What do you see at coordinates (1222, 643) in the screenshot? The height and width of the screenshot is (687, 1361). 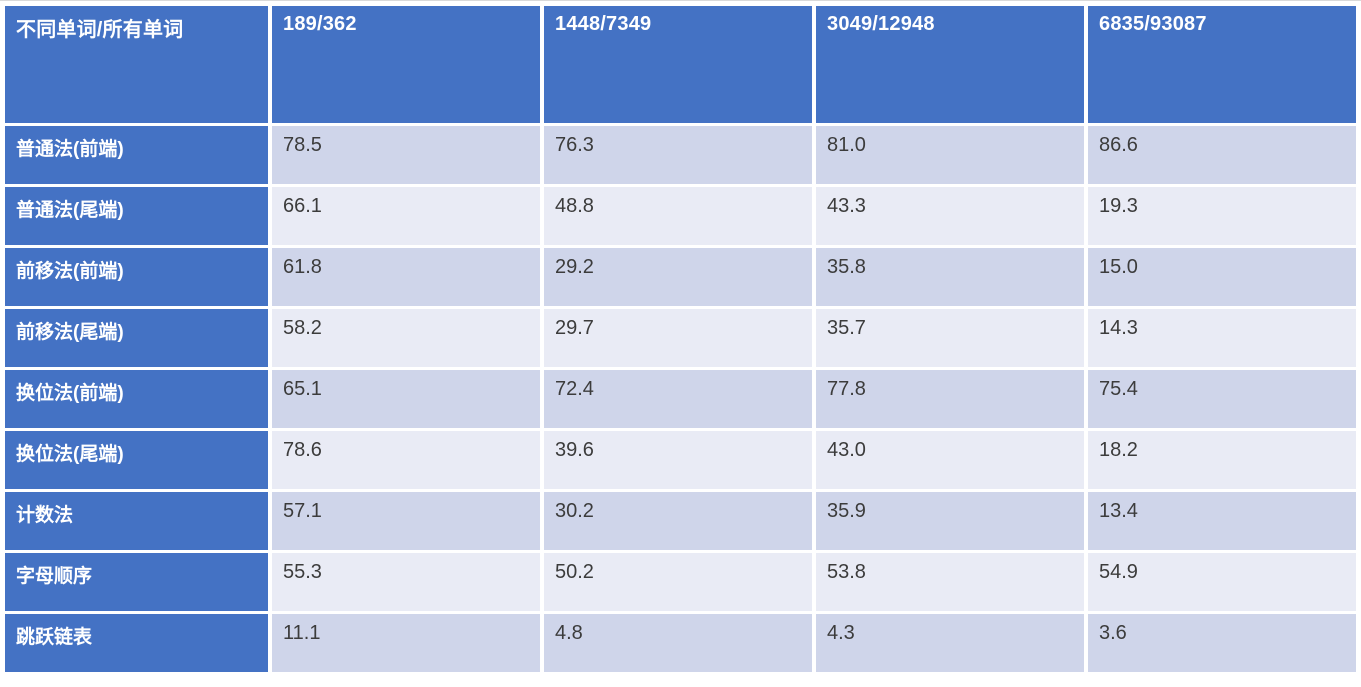 I see `data-cell: 3.6` at bounding box center [1222, 643].